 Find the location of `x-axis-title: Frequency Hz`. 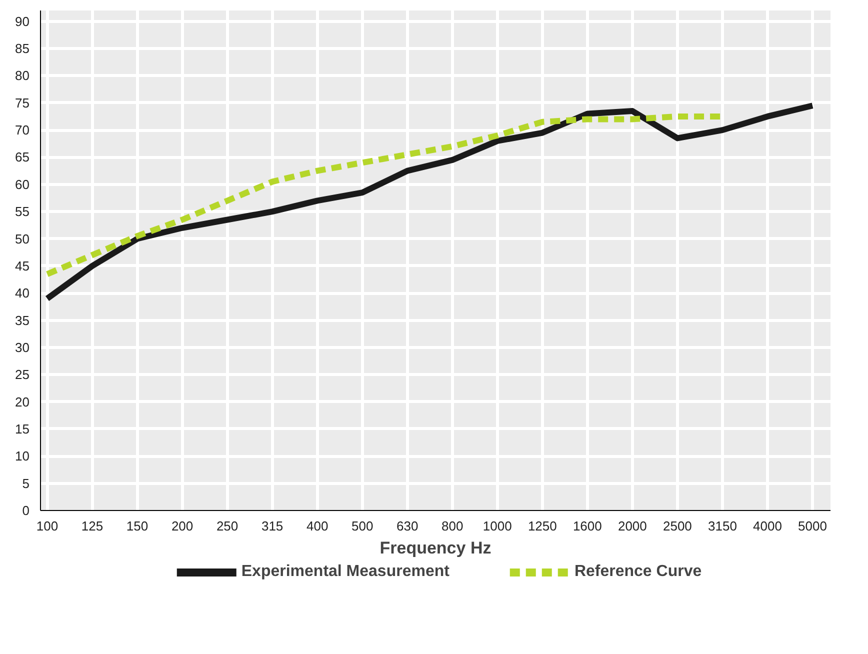

x-axis-title: Frequency Hz is located at coordinates (436, 548).